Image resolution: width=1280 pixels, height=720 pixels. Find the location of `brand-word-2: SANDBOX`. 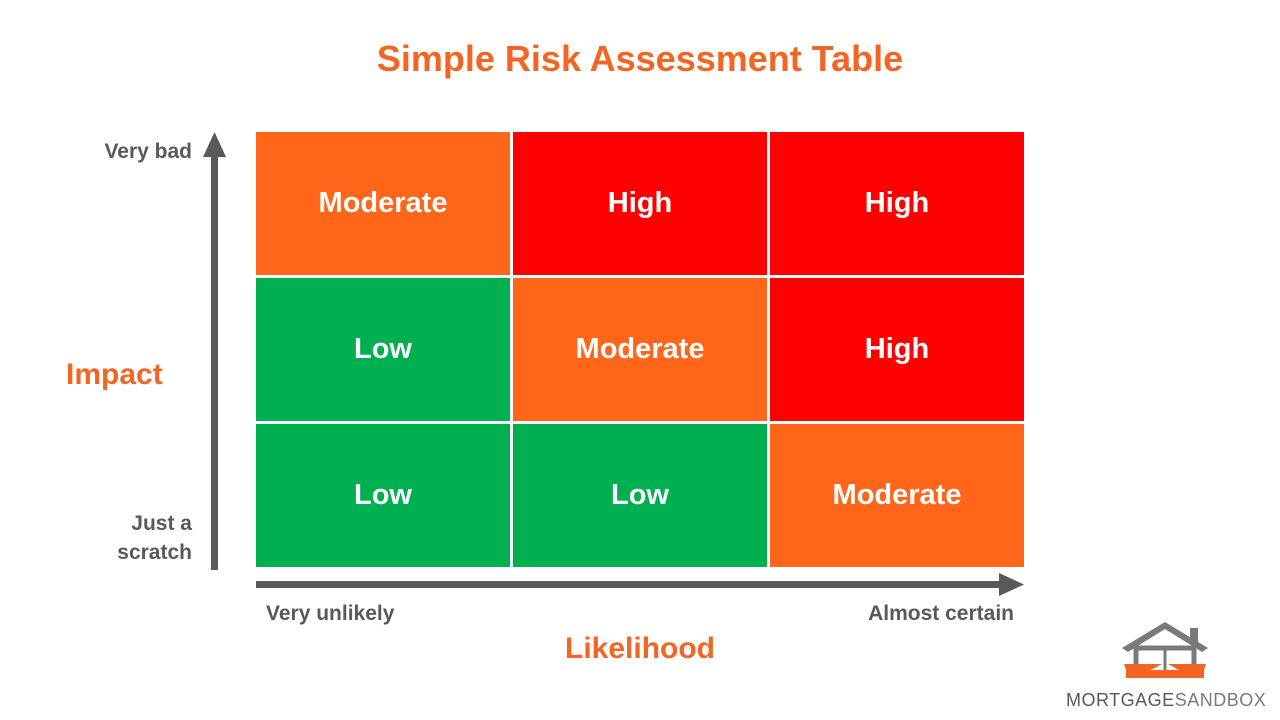

brand-word-2: SANDBOX is located at coordinates (1220, 700).